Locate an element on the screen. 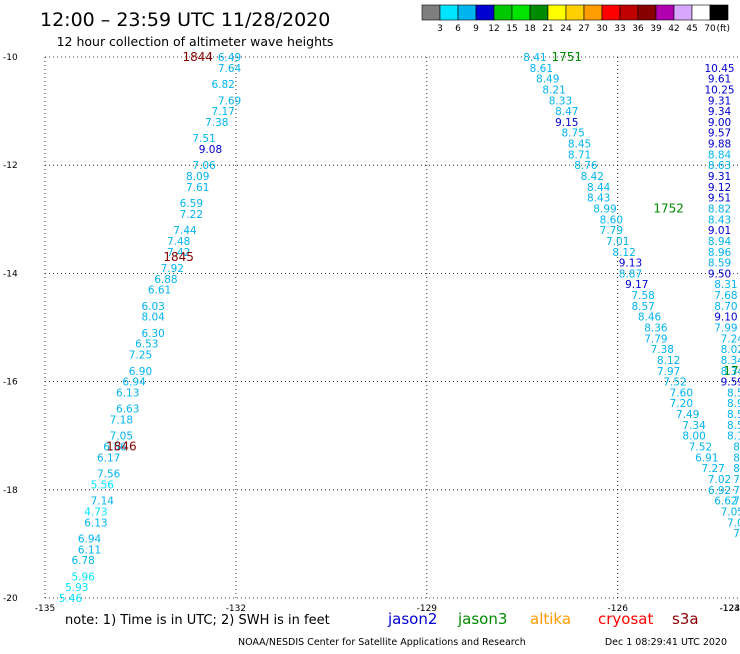 The height and width of the screenshot is (654, 740). wave-height-value: 8.04 is located at coordinates (153, 318).